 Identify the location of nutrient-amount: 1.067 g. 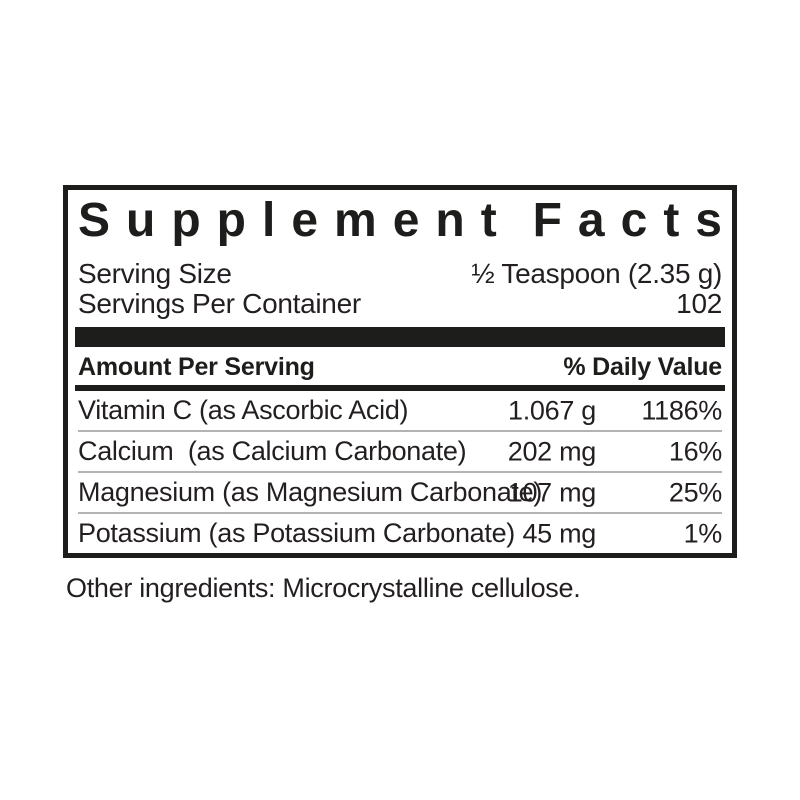
(552, 410).